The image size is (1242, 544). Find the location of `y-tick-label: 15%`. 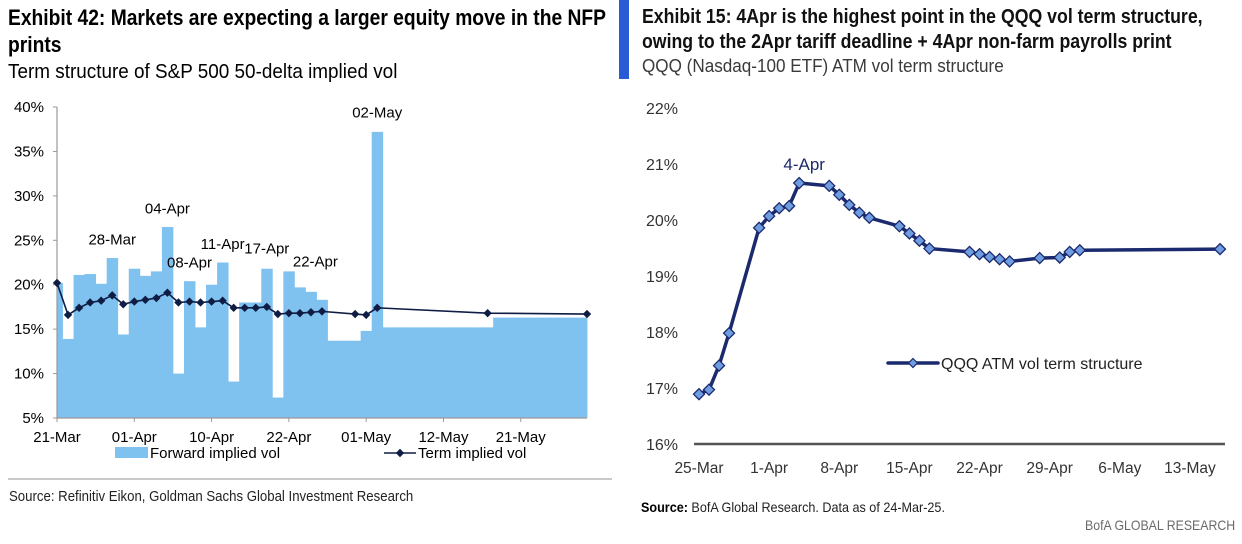

y-tick-label: 15% is located at coordinates (29, 329).